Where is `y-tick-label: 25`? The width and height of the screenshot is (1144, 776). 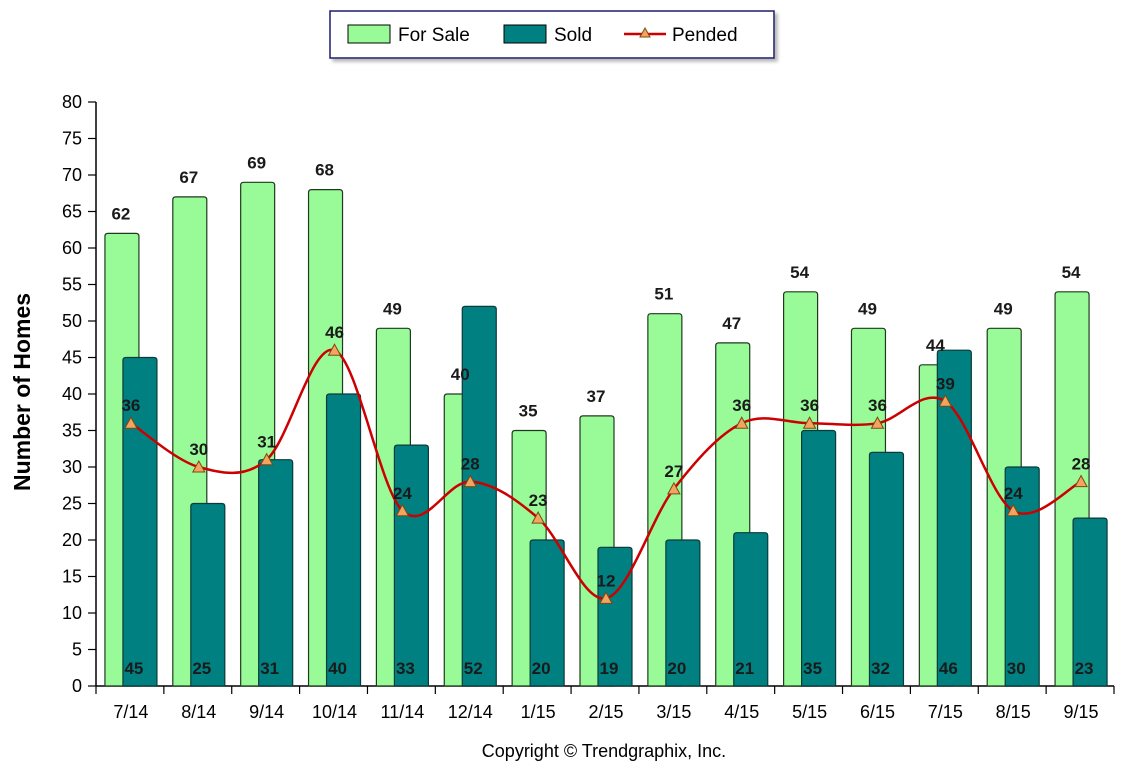 y-tick-label: 25 is located at coordinates (72, 504).